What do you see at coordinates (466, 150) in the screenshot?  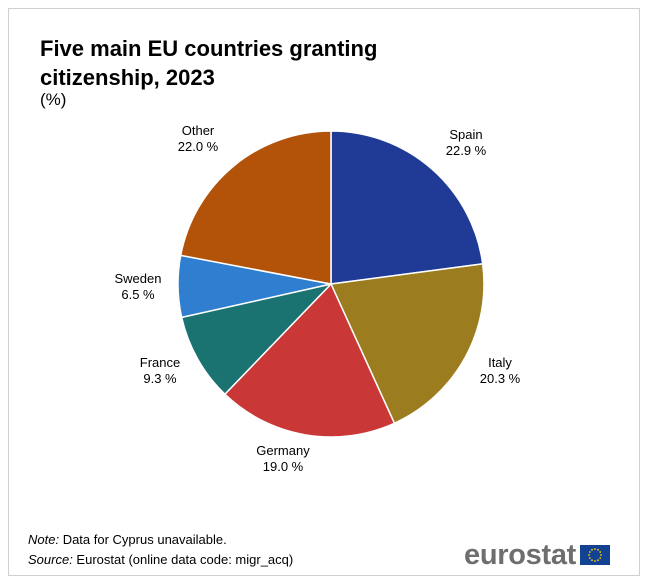 I see `slice-value-spain: 22.9 %` at bounding box center [466, 150].